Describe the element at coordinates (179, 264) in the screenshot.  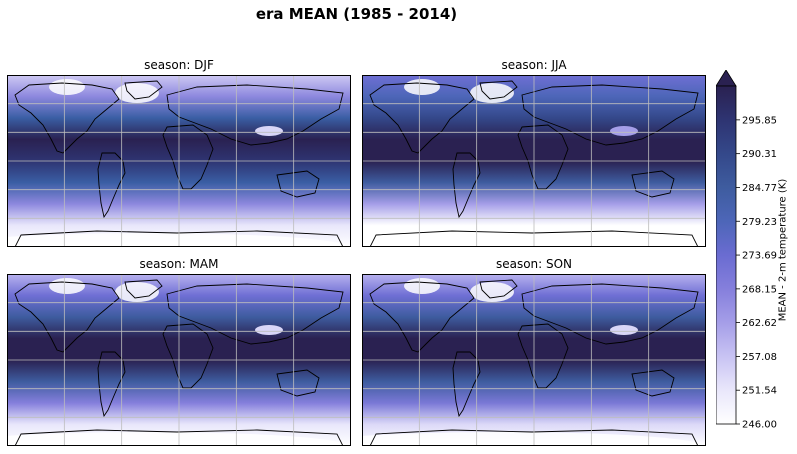
I see `panel-title-mam: season: MAM` at that location.